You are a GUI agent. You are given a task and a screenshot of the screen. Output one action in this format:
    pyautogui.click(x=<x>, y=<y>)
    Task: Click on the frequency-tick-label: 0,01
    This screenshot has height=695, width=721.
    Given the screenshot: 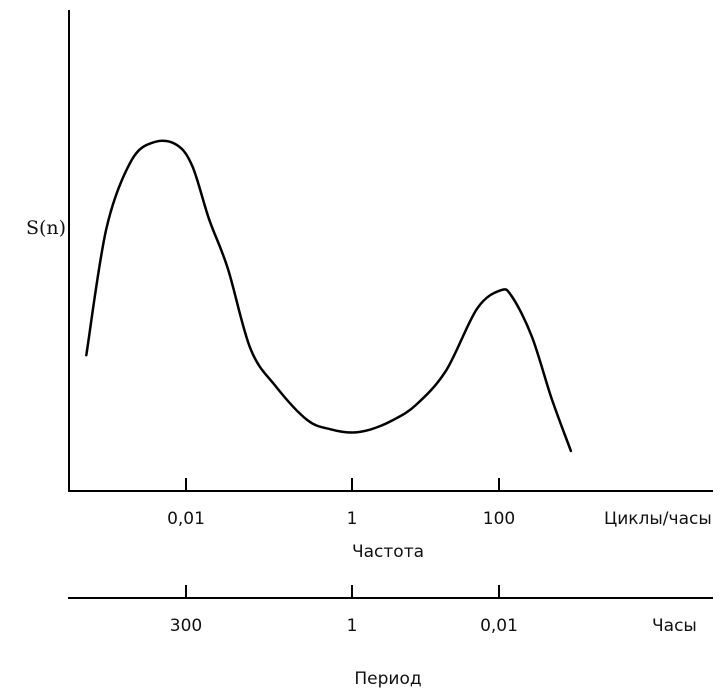 What is the action you would take?
    pyautogui.click(x=186, y=519)
    